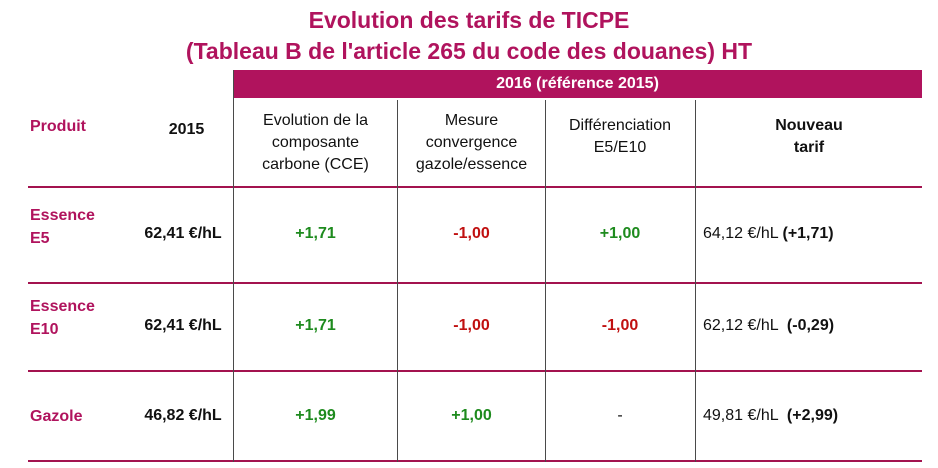 The width and height of the screenshot is (938, 468). Describe the element at coordinates (186, 129) in the screenshot. I see `header-2015: 2015` at that location.